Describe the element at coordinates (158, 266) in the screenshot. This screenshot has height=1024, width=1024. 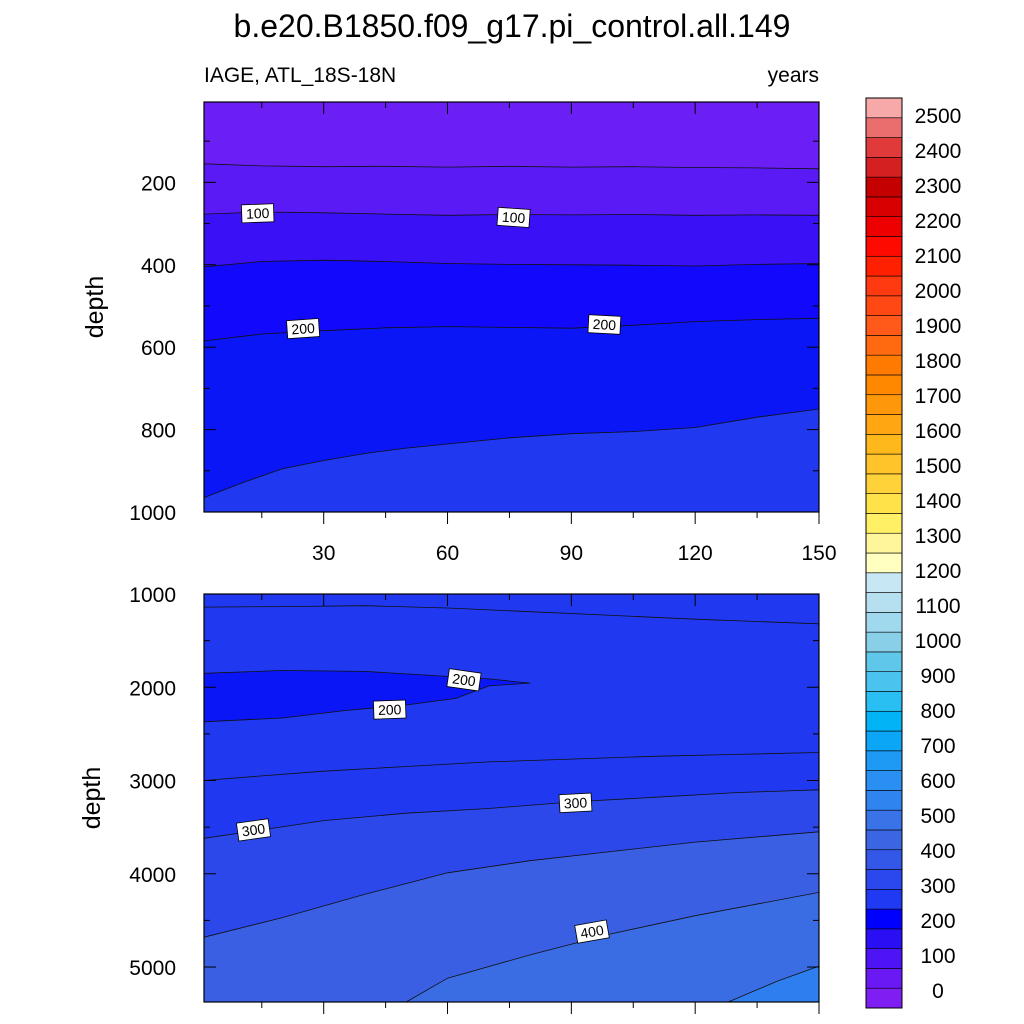
I see `y-tick-label: 400` at that location.